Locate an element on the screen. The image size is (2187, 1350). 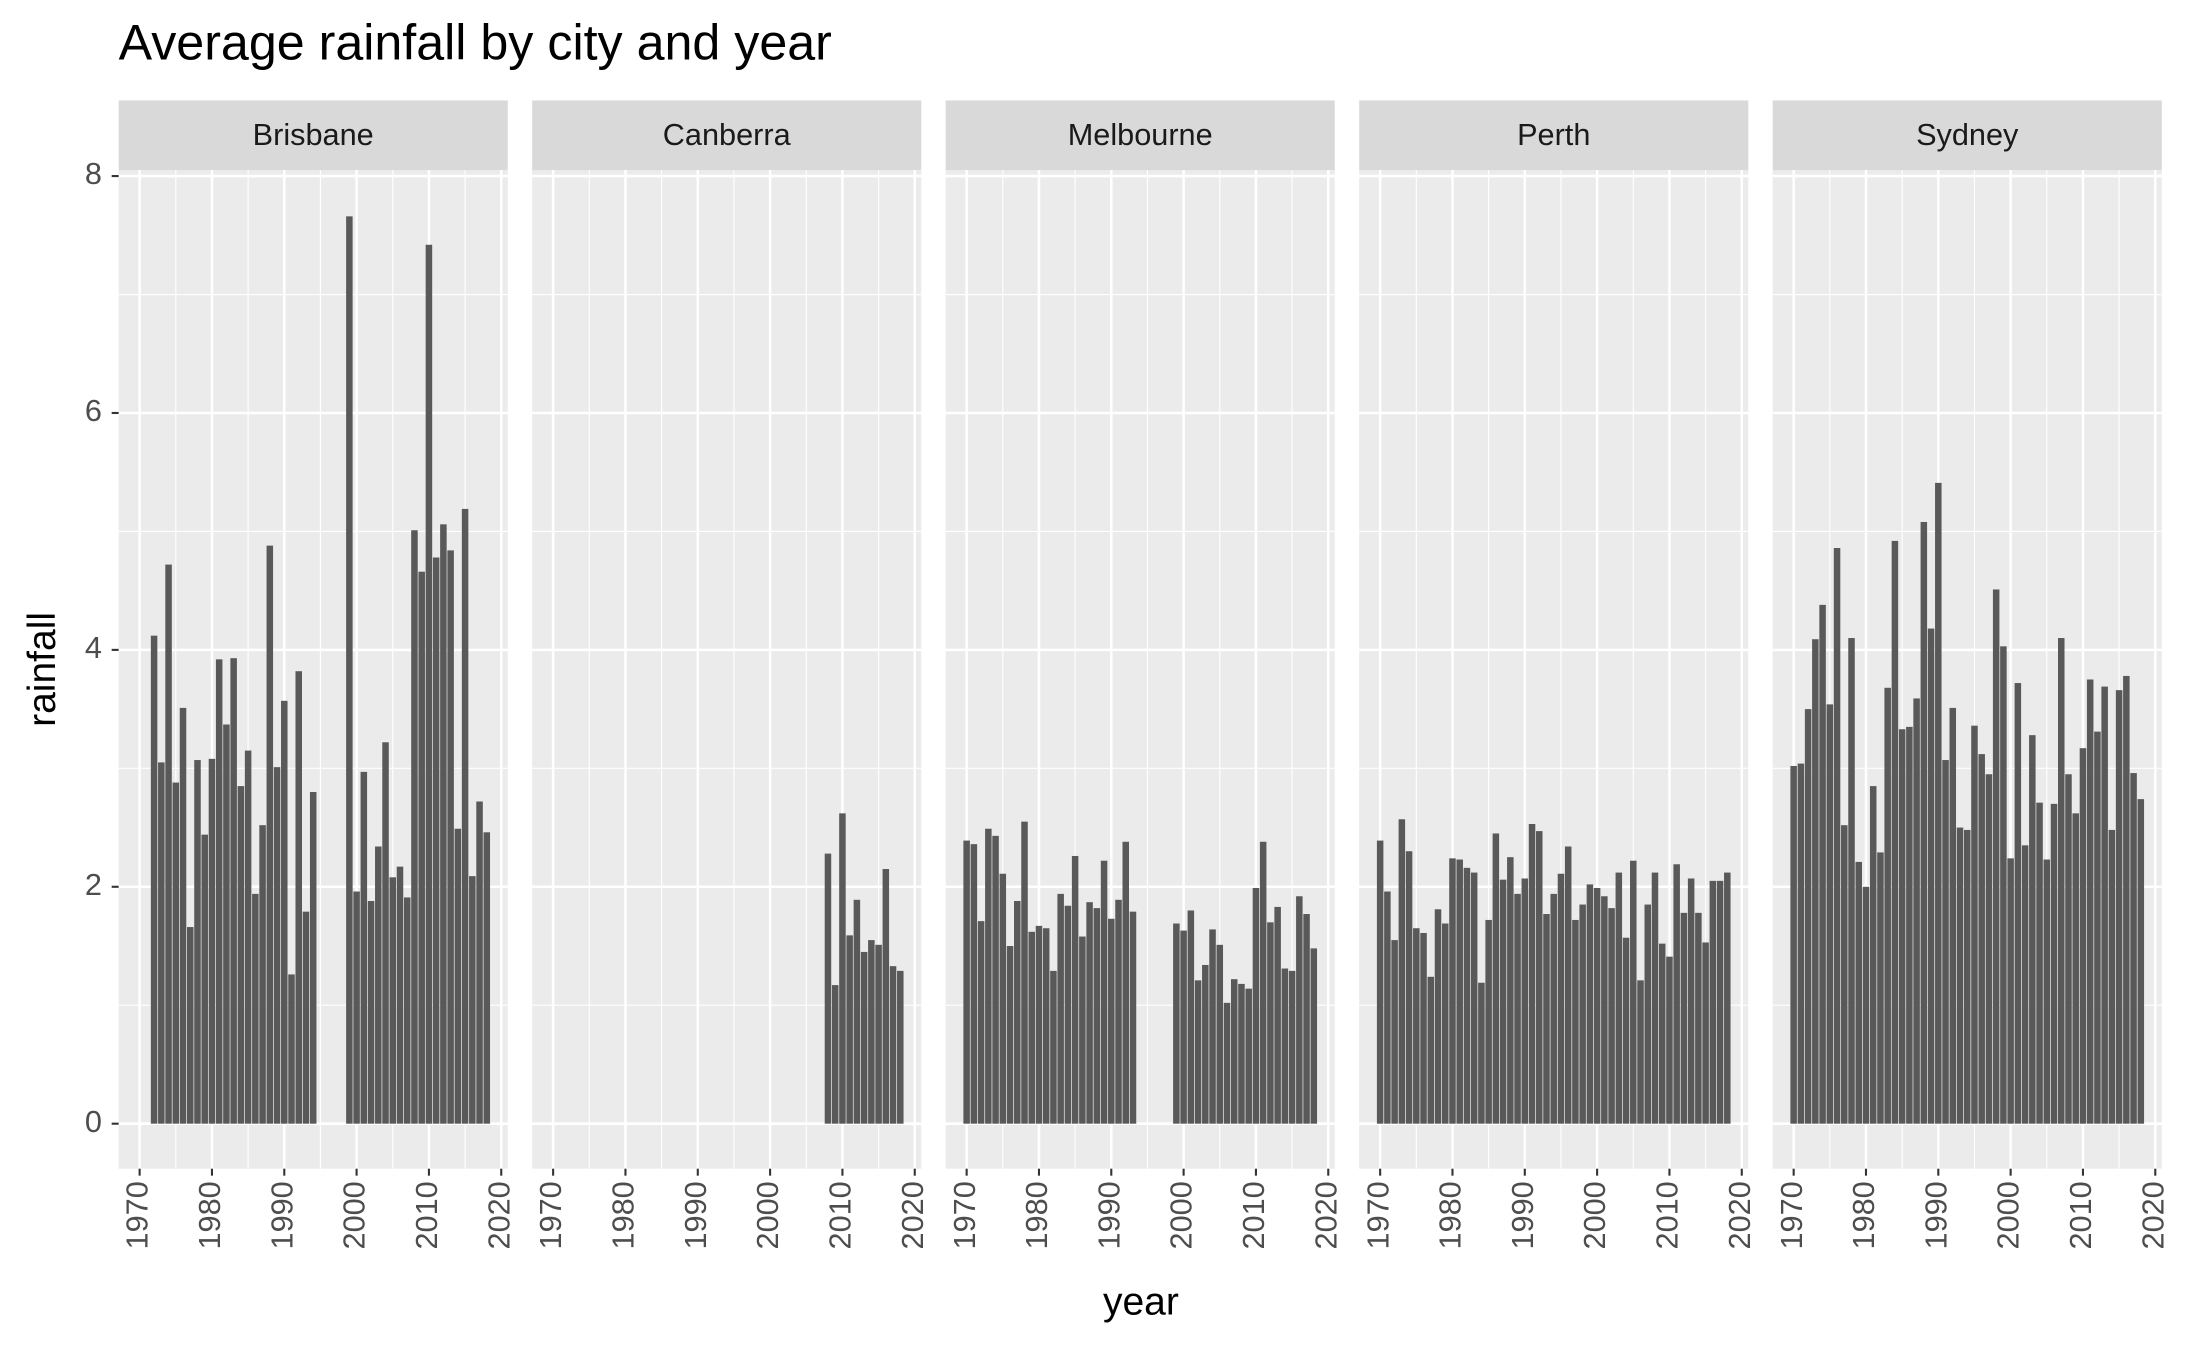
x-tick-label: 1970 is located at coordinates (550, 1215).